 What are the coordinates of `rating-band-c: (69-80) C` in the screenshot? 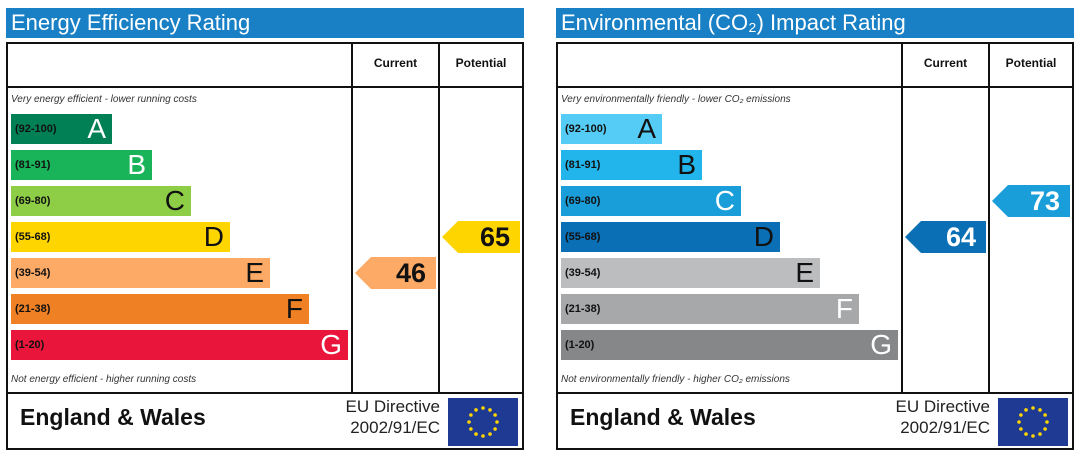 It's located at (101, 201).